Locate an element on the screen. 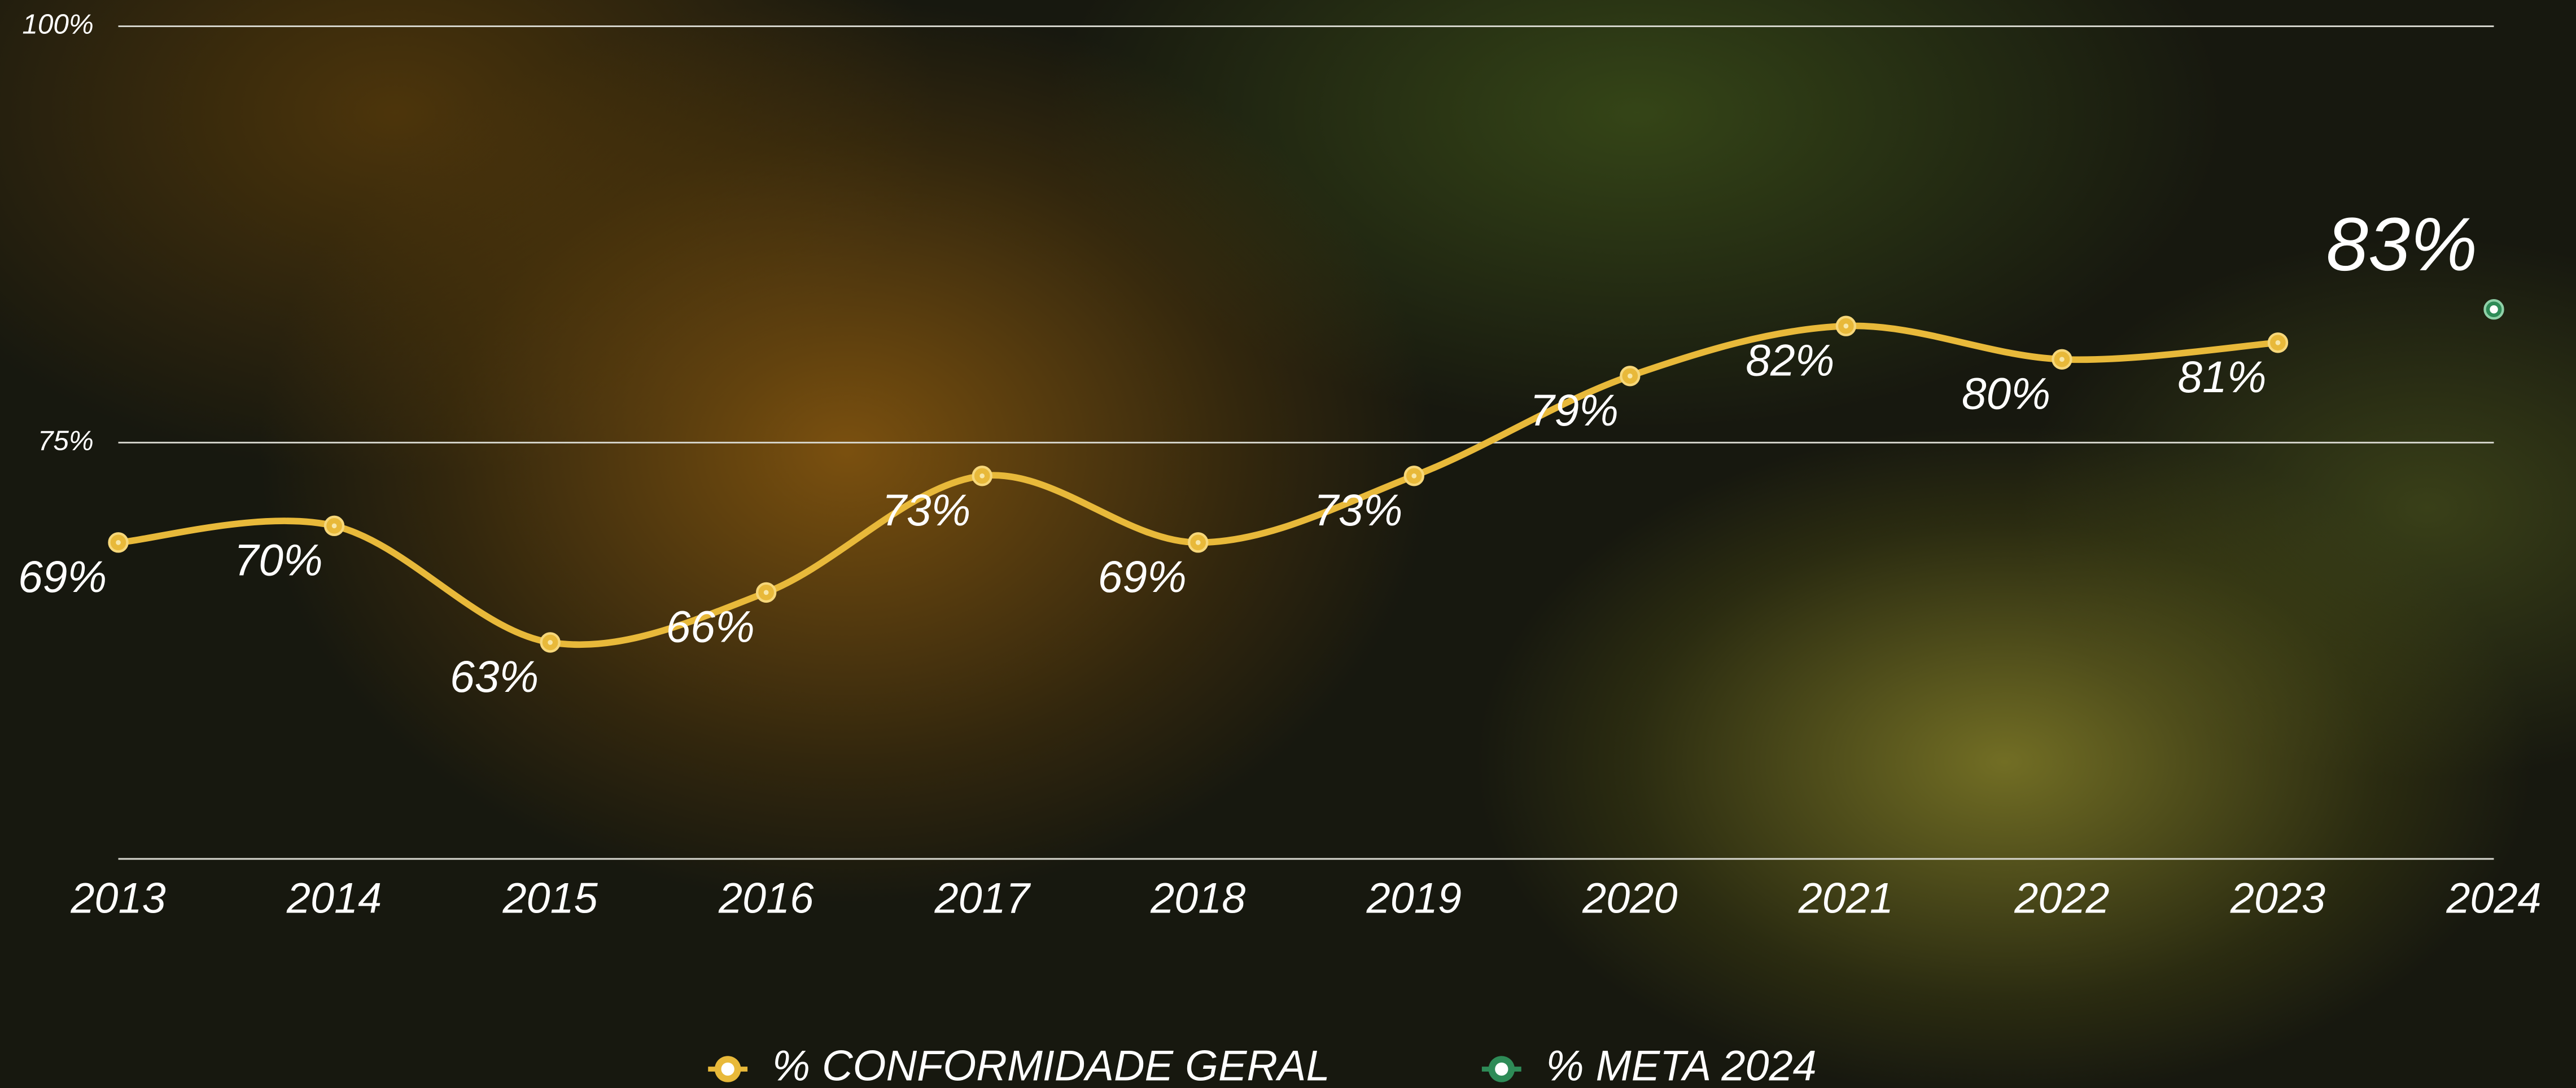  x-tick-label: 2018 is located at coordinates (1197, 899).